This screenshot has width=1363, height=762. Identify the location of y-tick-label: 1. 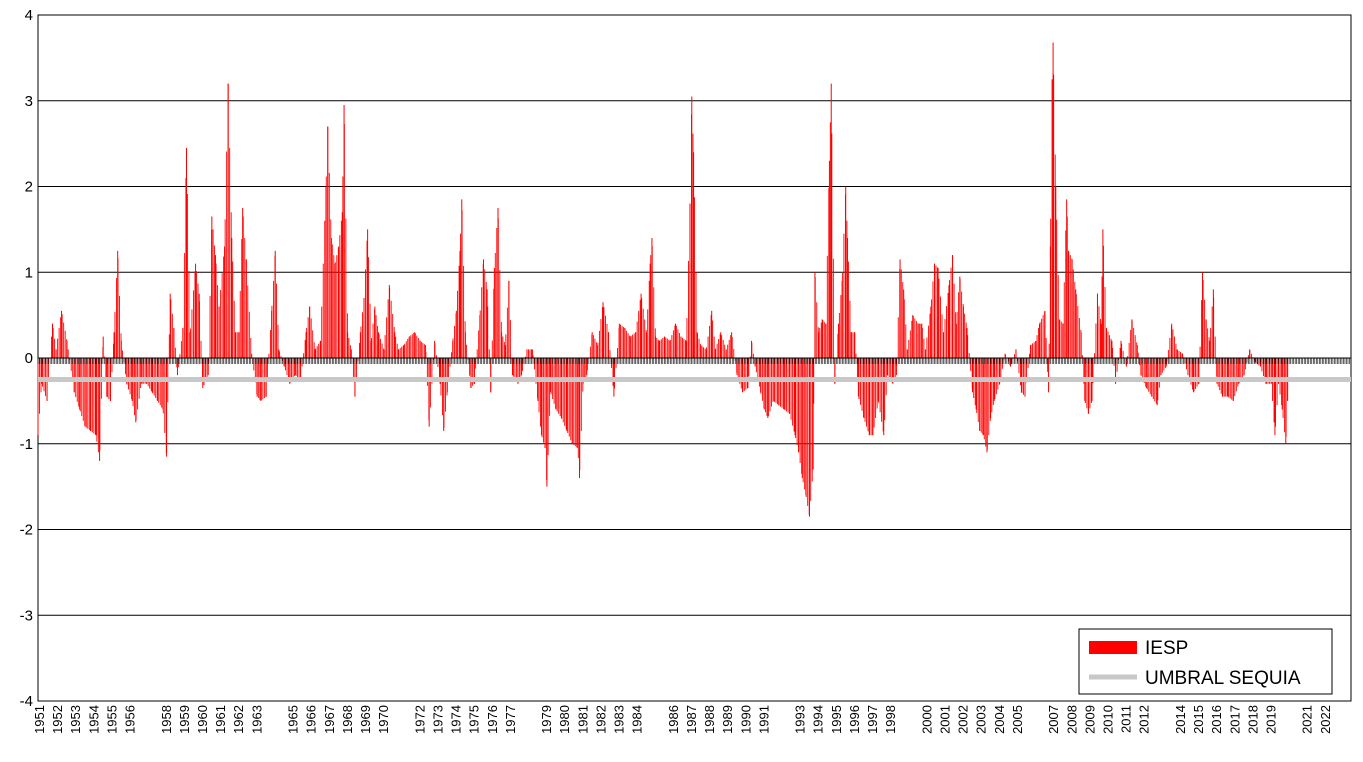
(29, 272).